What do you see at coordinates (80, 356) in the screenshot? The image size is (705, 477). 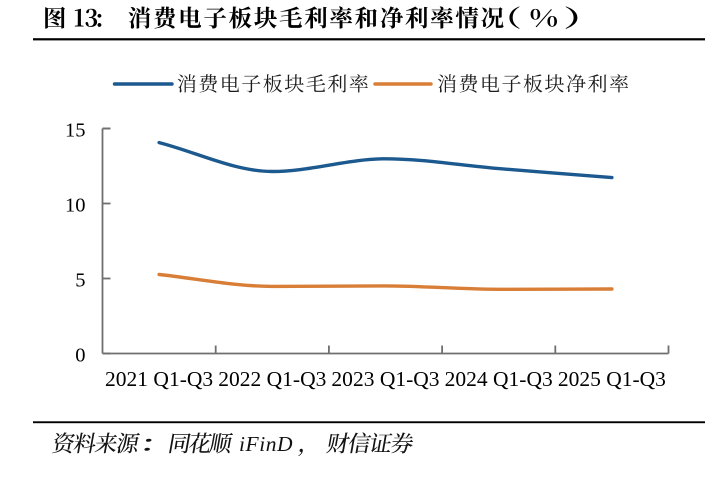 I see `svg-text: 0` at bounding box center [80, 356].